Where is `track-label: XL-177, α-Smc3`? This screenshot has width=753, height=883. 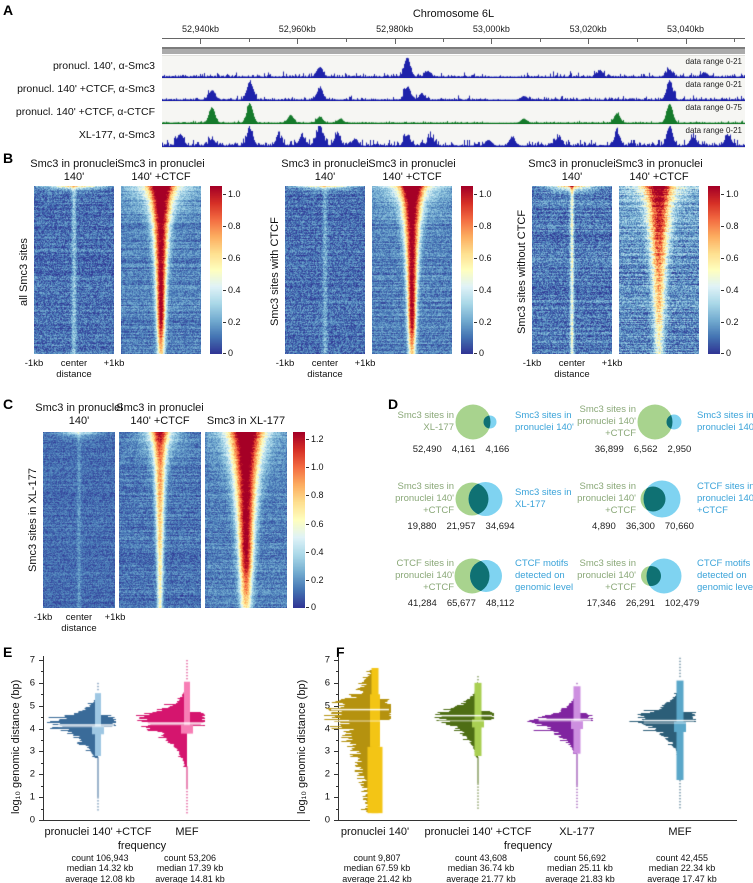
track-label: XL-177, α-Smc3 is located at coordinates (116, 135).